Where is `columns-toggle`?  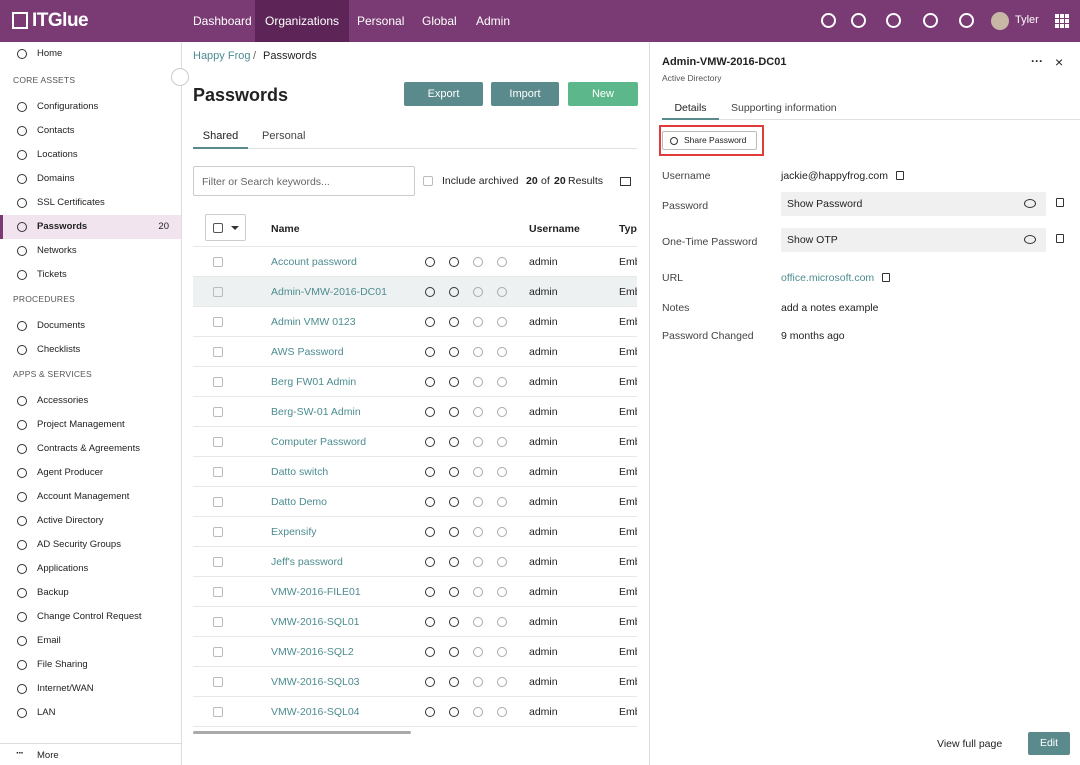 columns-toggle is located at coordinates (625, 181).